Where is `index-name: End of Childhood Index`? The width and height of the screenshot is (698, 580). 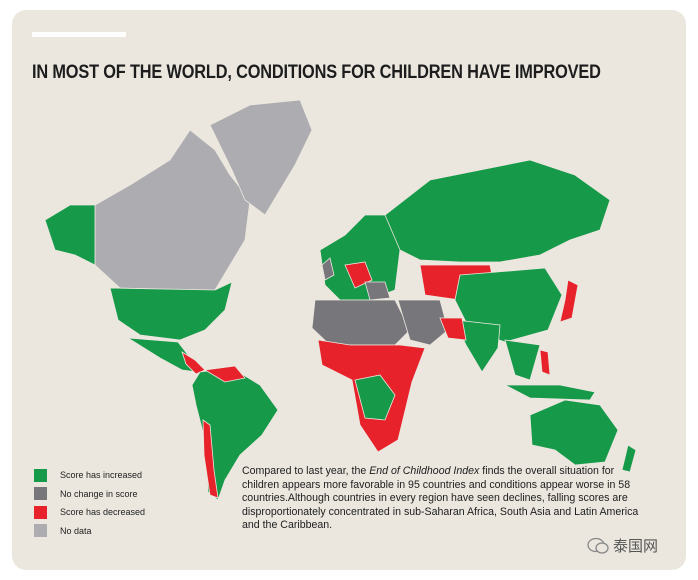
index-name: End of Childhood Index is located at coordinates (424, 471).